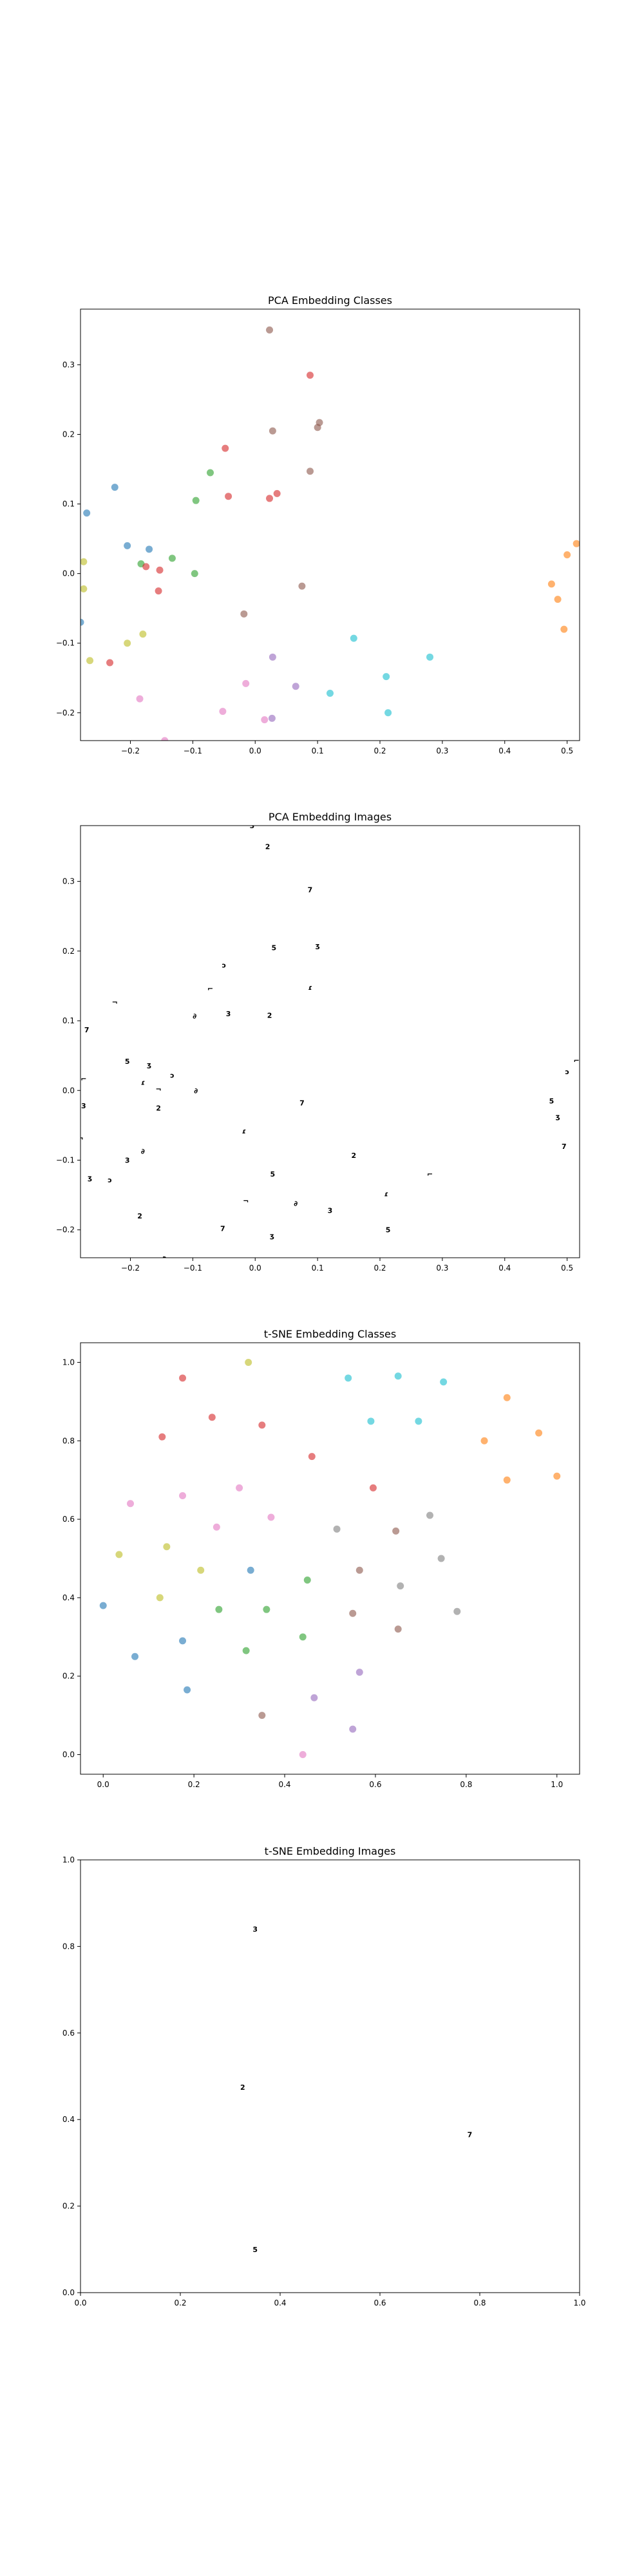 Image resolution: width=644 pixels, height=2576 pixels. I want to click on y-tick-label: 0.6, so click(68, 1519).